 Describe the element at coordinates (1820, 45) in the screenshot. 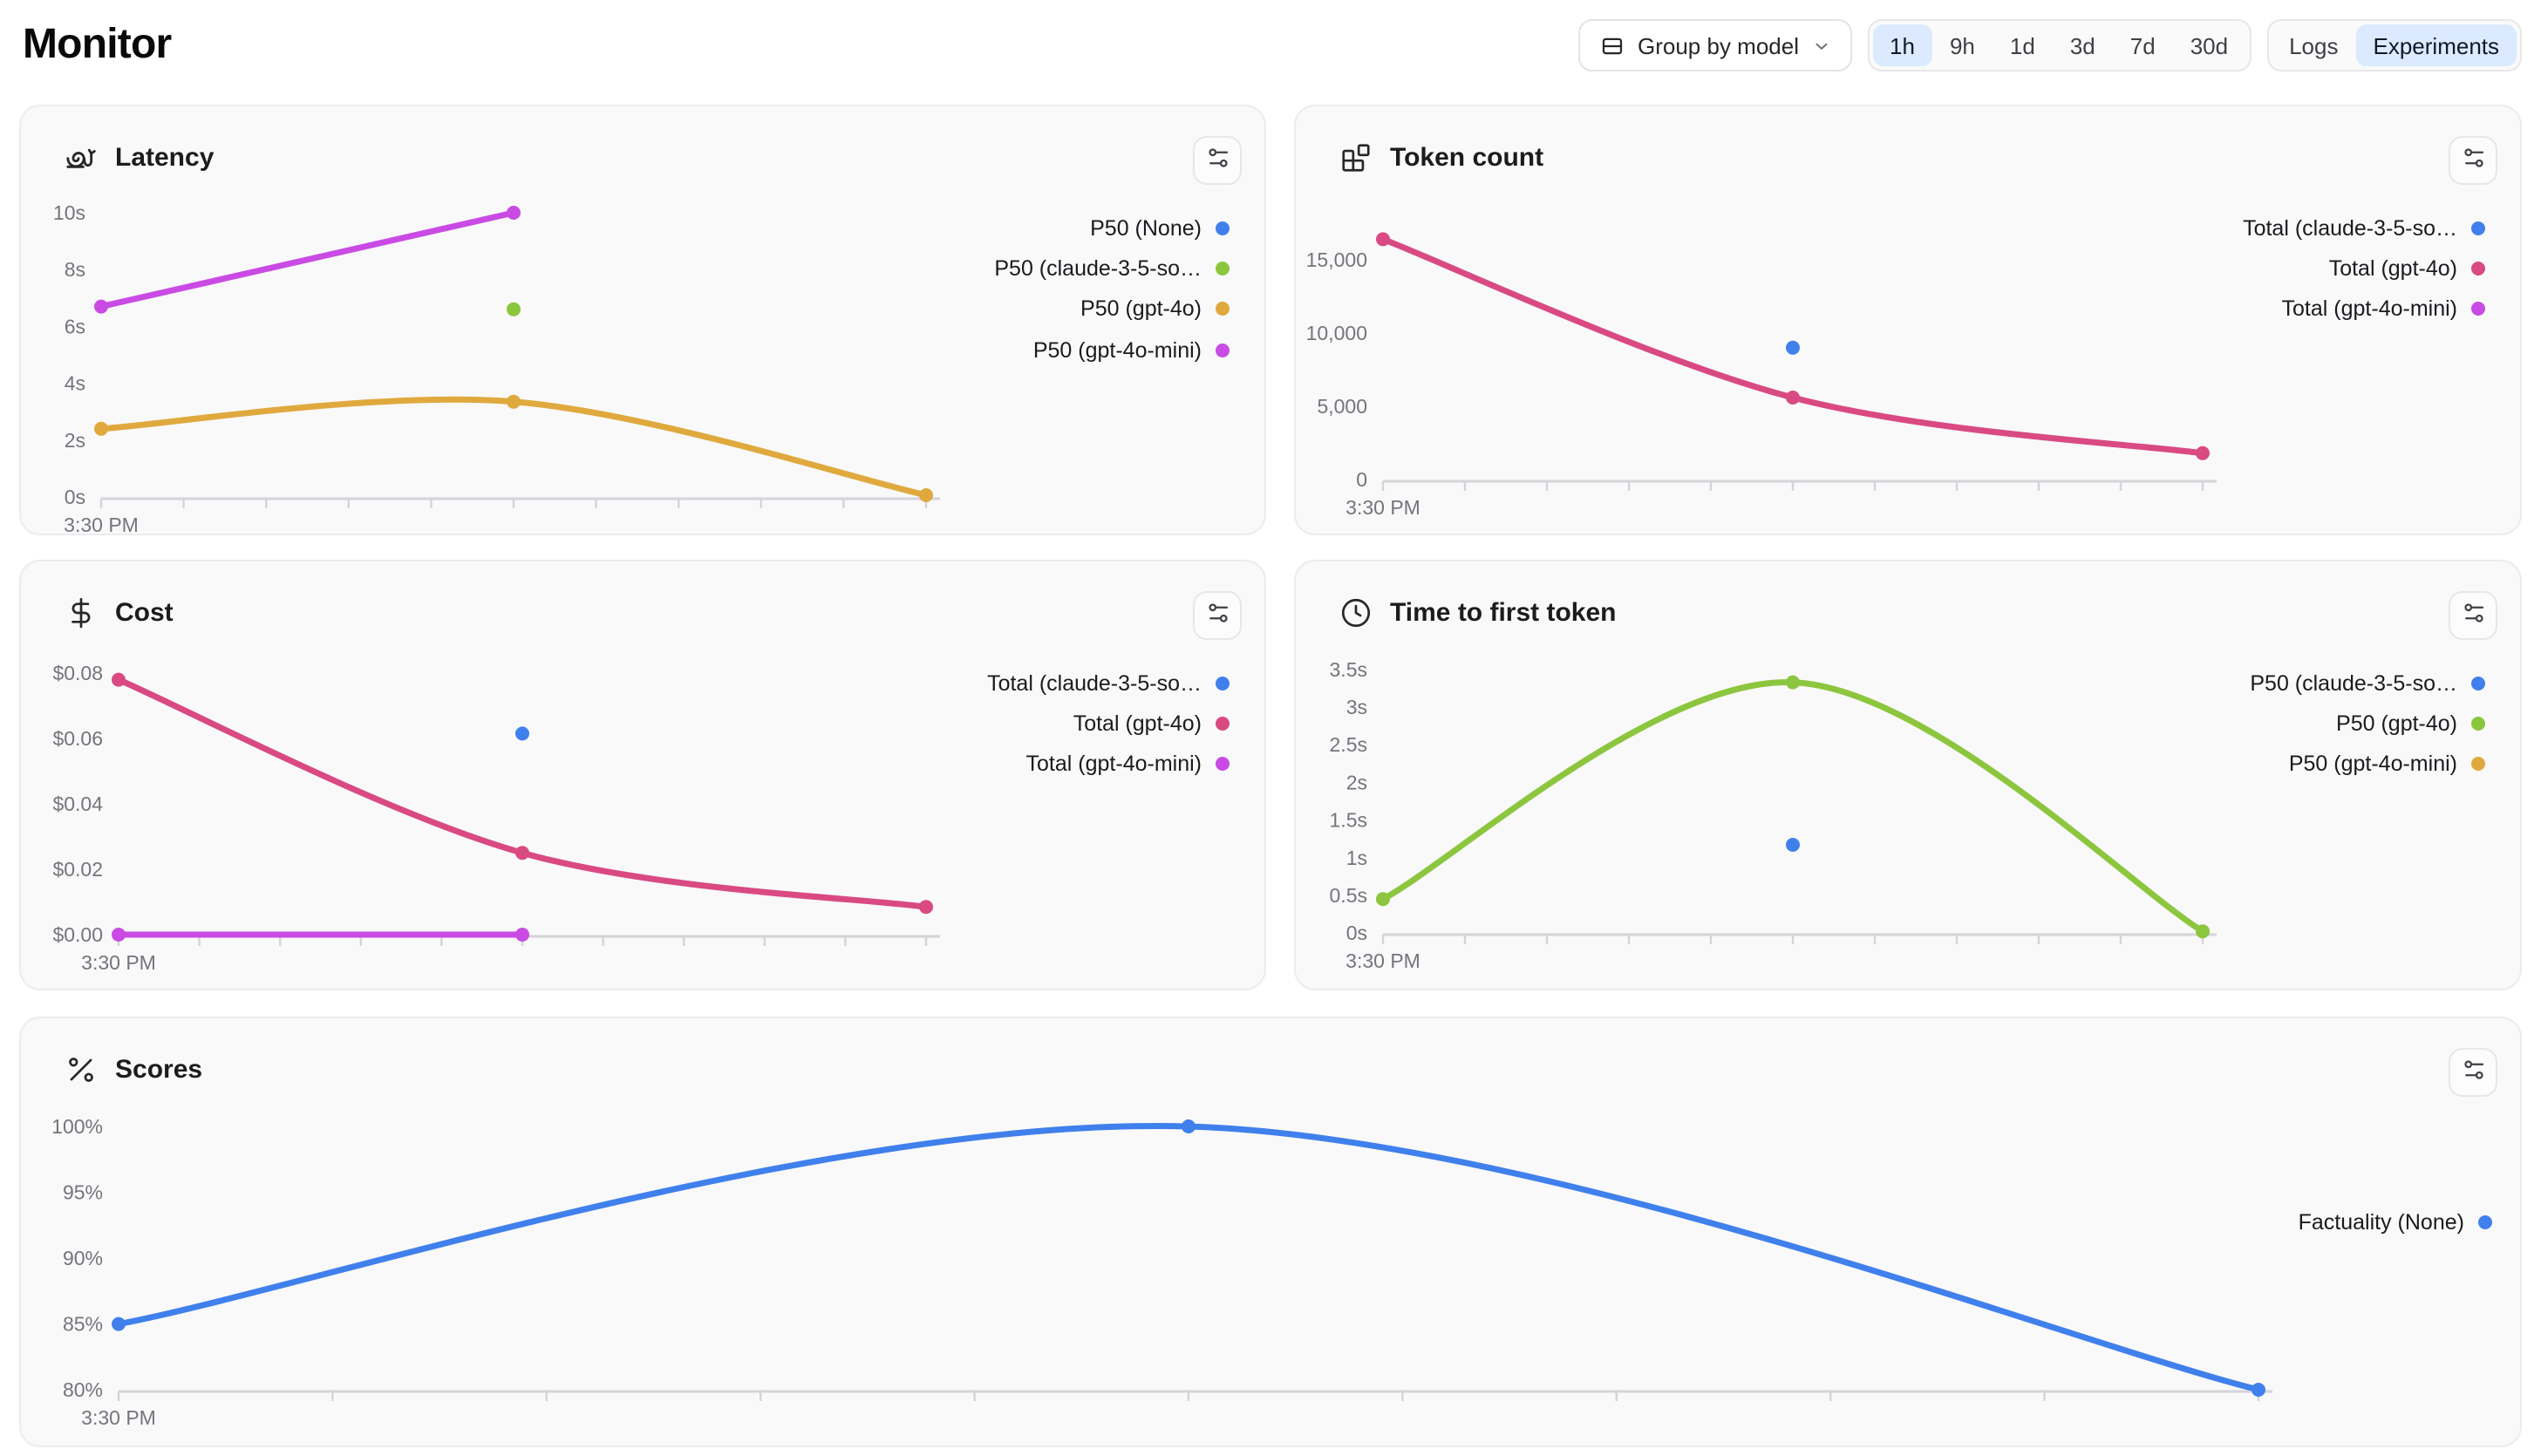

I see `chevron-down-icon` at that location.